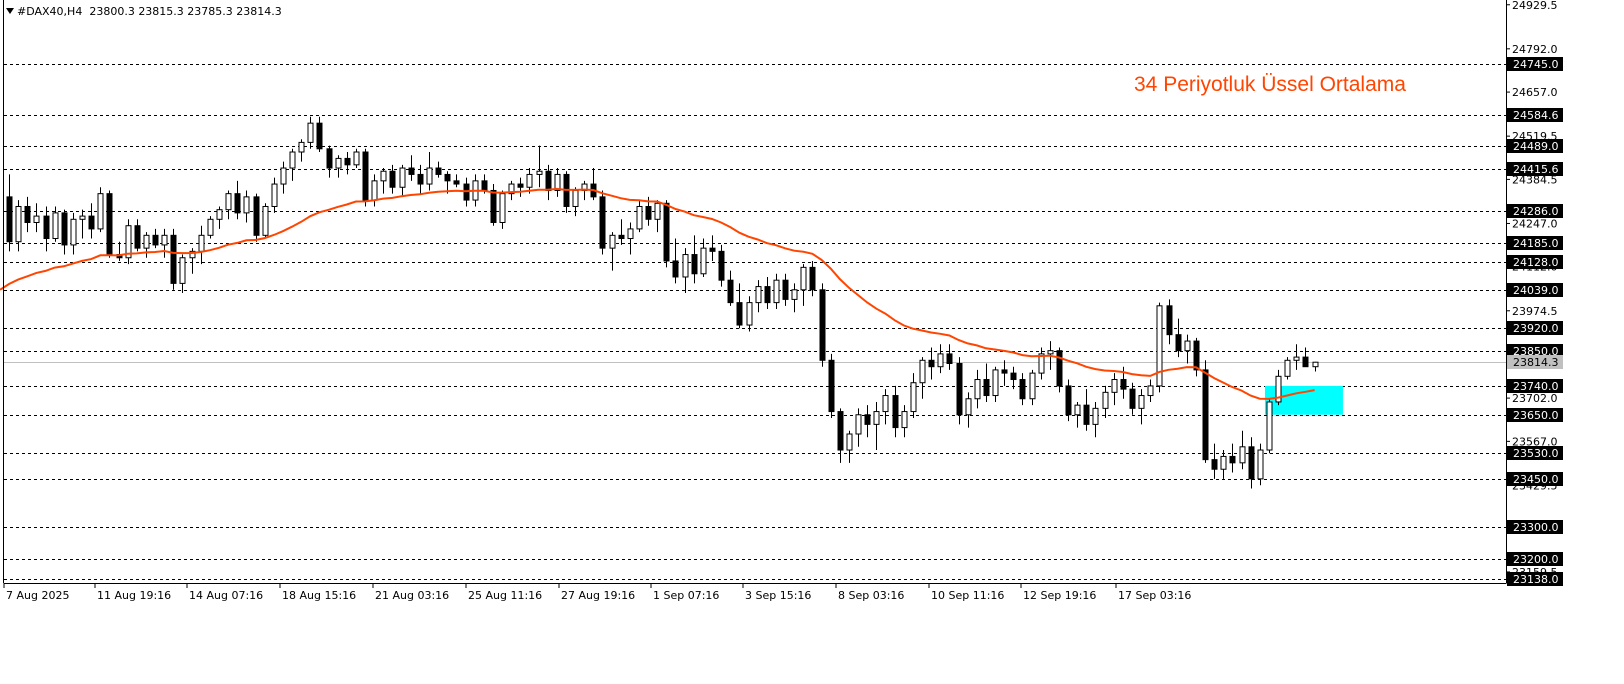 The image size is (1624, 684). I want to click on time-tick-label: 11 Aug 19:16, so click(134, 595).